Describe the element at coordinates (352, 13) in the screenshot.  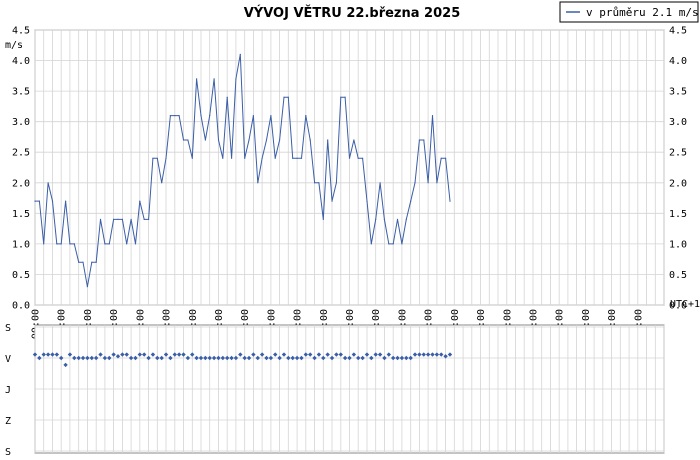
I see `chart-title: VÝVOJ VĚTRU 22.března 2025` at that location.